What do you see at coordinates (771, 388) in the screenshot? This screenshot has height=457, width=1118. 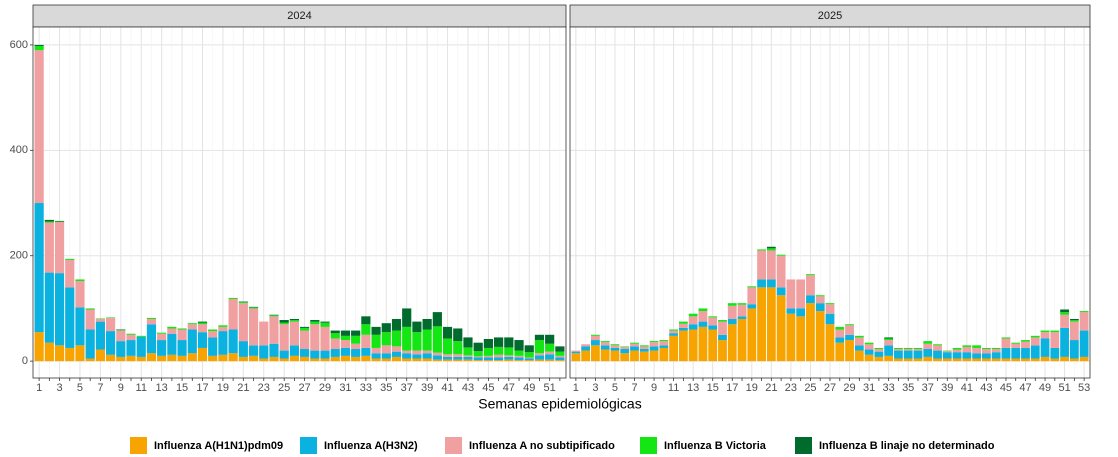 I see `x-tick-label: 21` at bounding box center [771, 388].